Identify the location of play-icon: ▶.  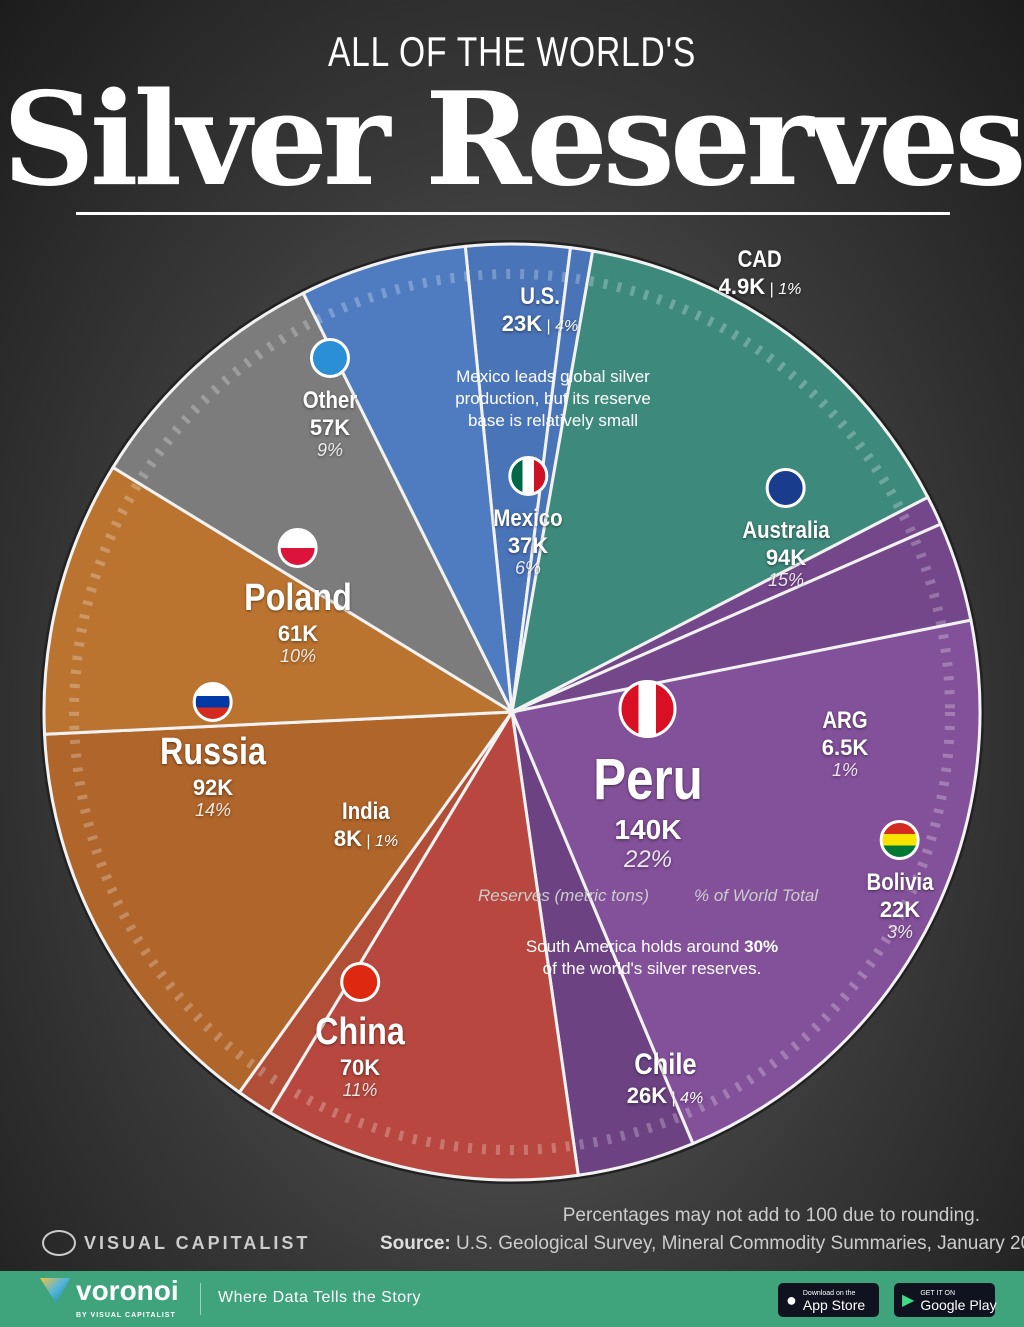
(908, 1300).